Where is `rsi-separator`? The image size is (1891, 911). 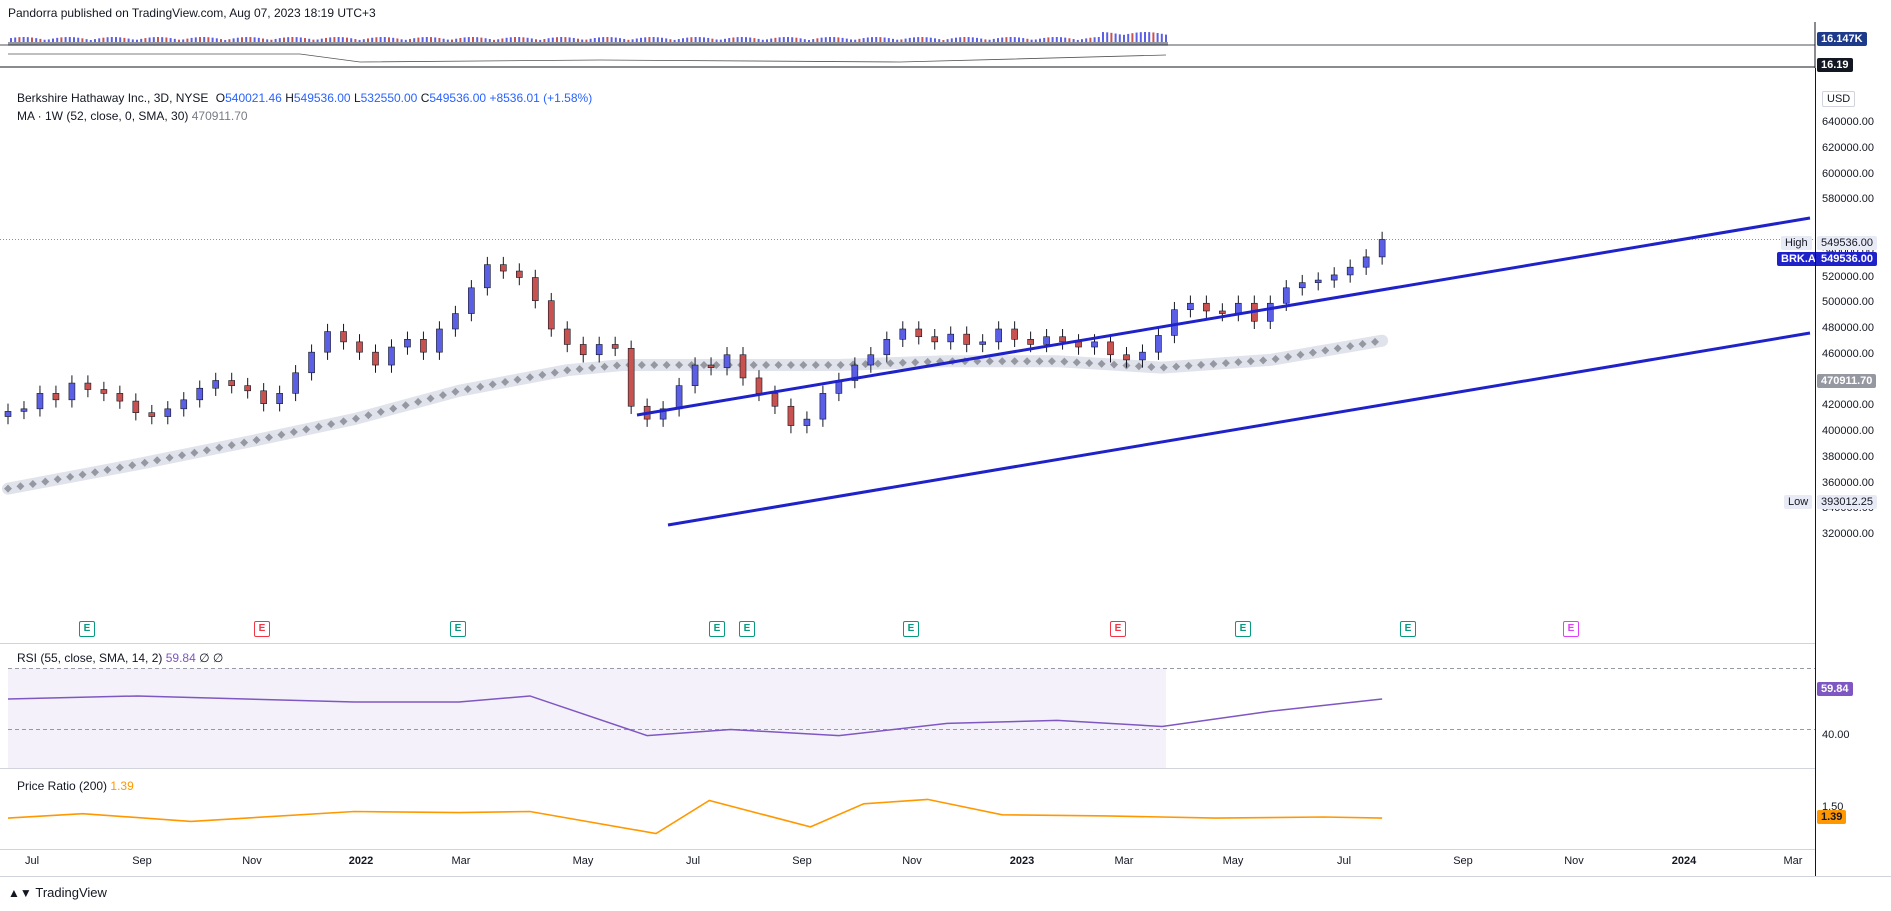 rsi-separator is located at coordinates (907, 643).